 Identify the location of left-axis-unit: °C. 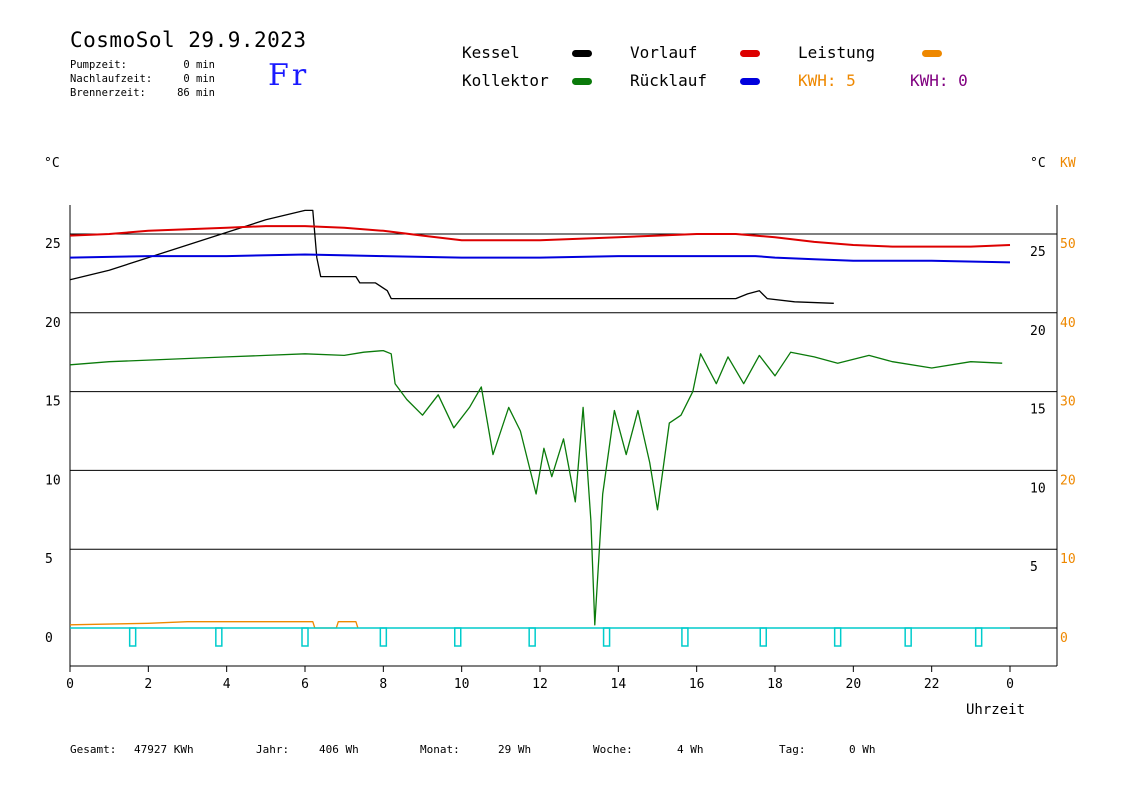
(52, 163).